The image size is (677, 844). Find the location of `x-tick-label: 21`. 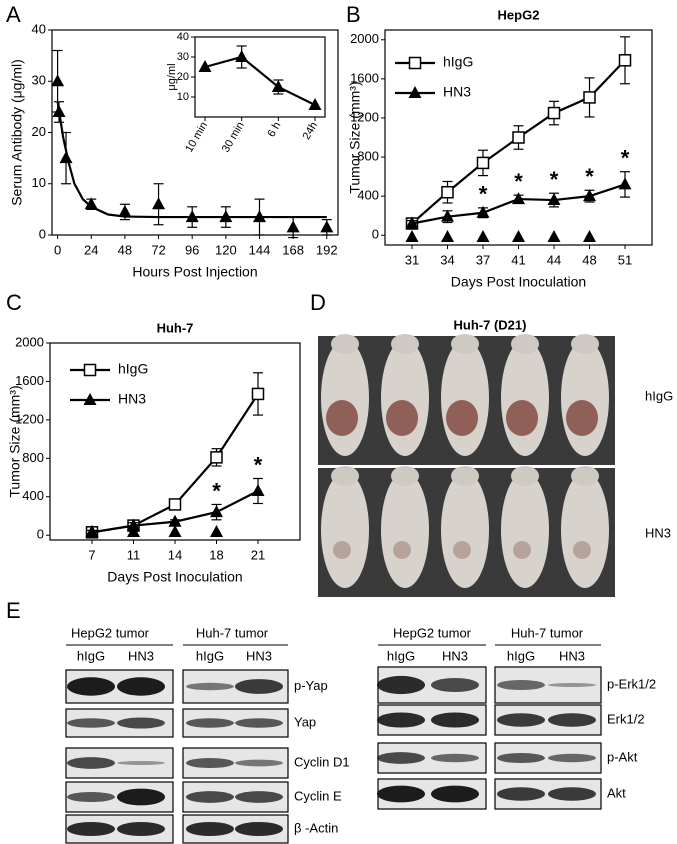

x-tick-label: 21 is located at coordinates (258, 554).